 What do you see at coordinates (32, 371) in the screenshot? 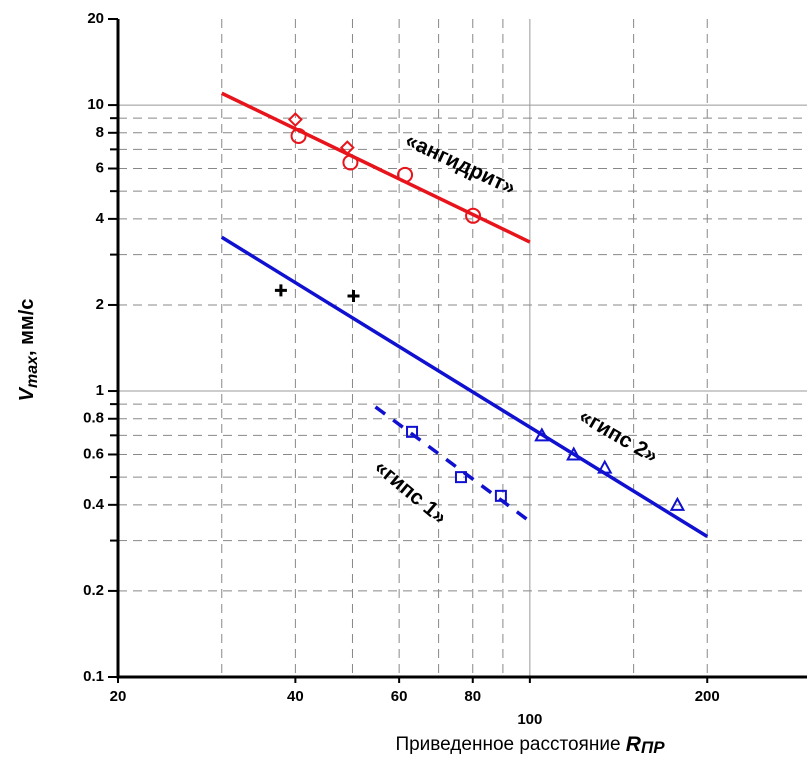
I see `y-label-subscript: max` at bounding box center [32, 371].